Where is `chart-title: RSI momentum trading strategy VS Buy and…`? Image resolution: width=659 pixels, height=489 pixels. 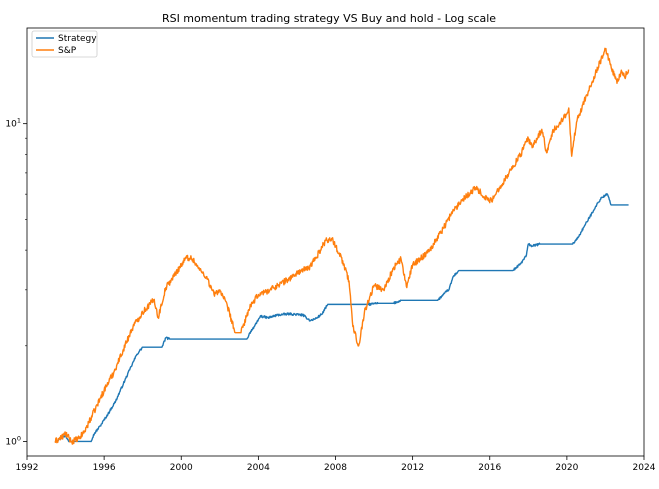
chart-title: RSI momentum trading strategy VS Buy and… is located at coordinates (329, 18).